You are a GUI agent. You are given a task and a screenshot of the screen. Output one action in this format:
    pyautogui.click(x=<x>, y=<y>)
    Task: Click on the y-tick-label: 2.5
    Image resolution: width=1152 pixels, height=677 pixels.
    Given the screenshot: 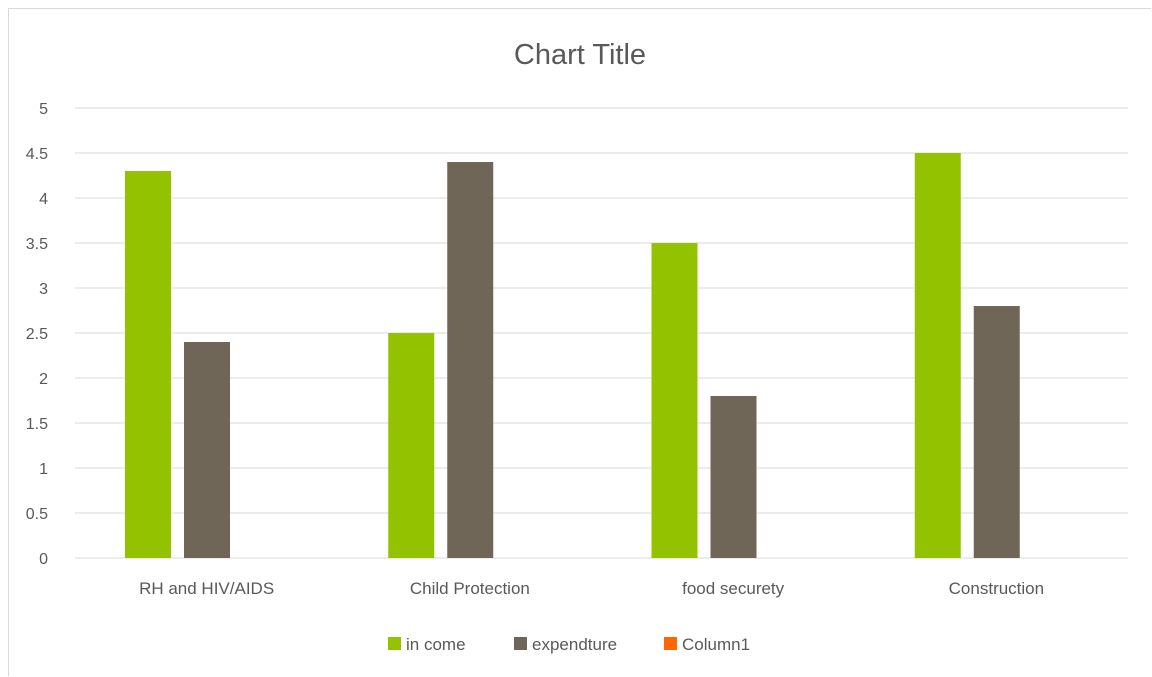 What is the action you would take?
    pyautogui.click(x=37, y=334)
    